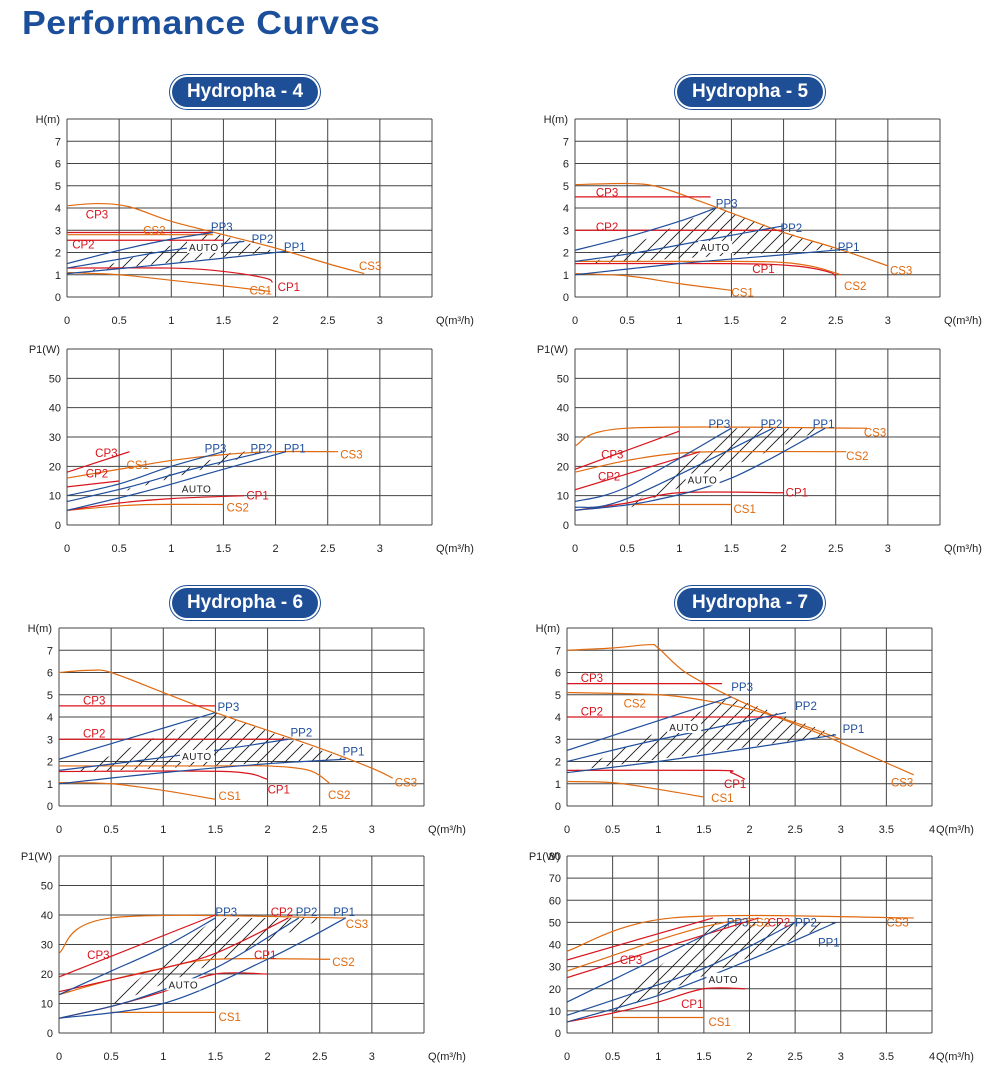 This screenshot has width=1000, height=1091. What do you see at coordinates (556, 120) in the screenshot?
I see `y-axis-label: H(m)` at bounding box center [556, 120].